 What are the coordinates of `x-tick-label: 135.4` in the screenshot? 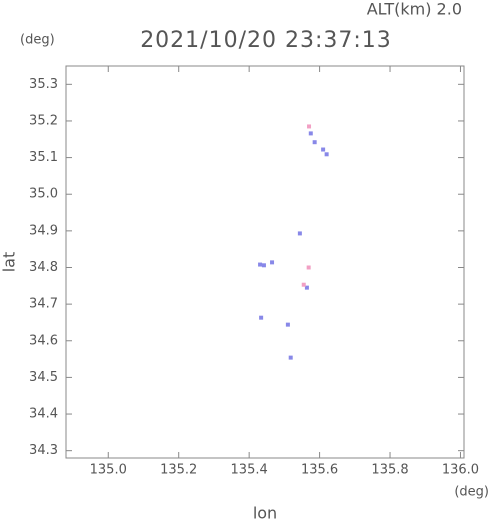 It's located at (249, 470).